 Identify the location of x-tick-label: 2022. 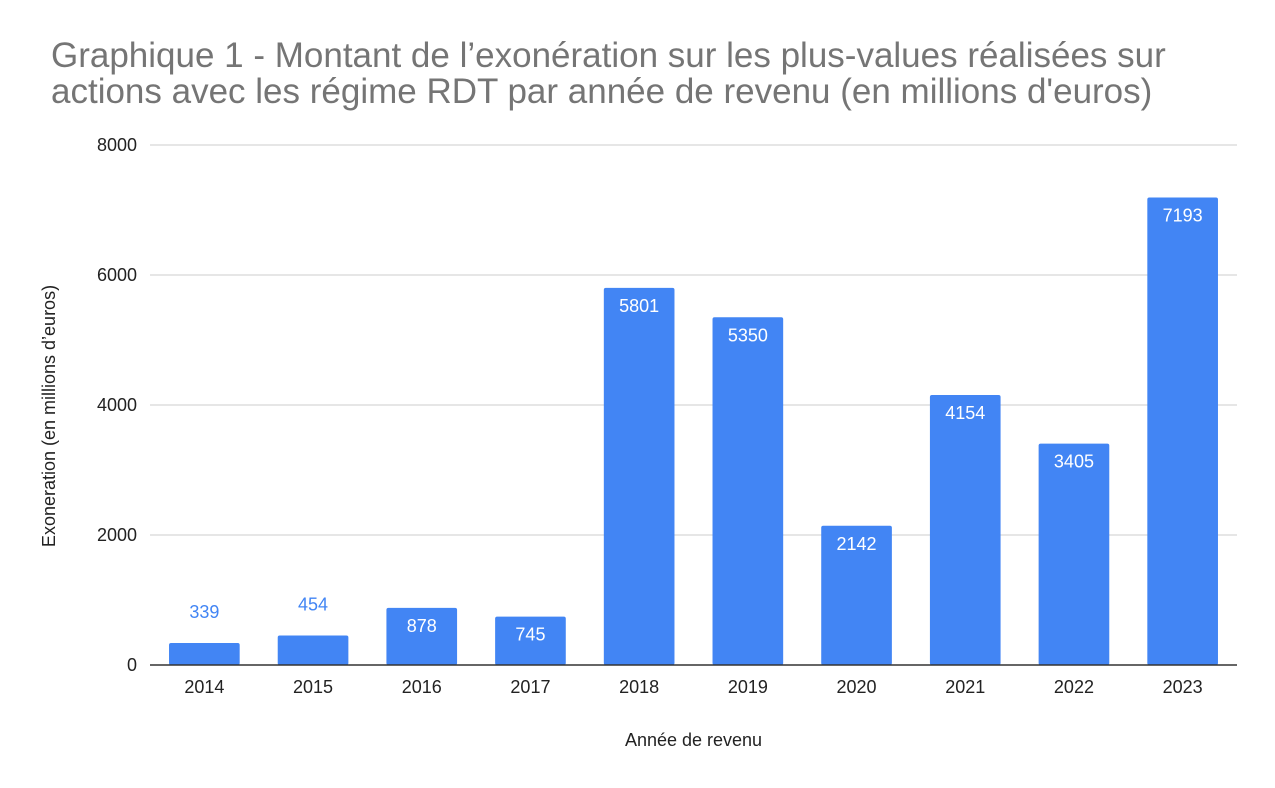
(1074, 687).